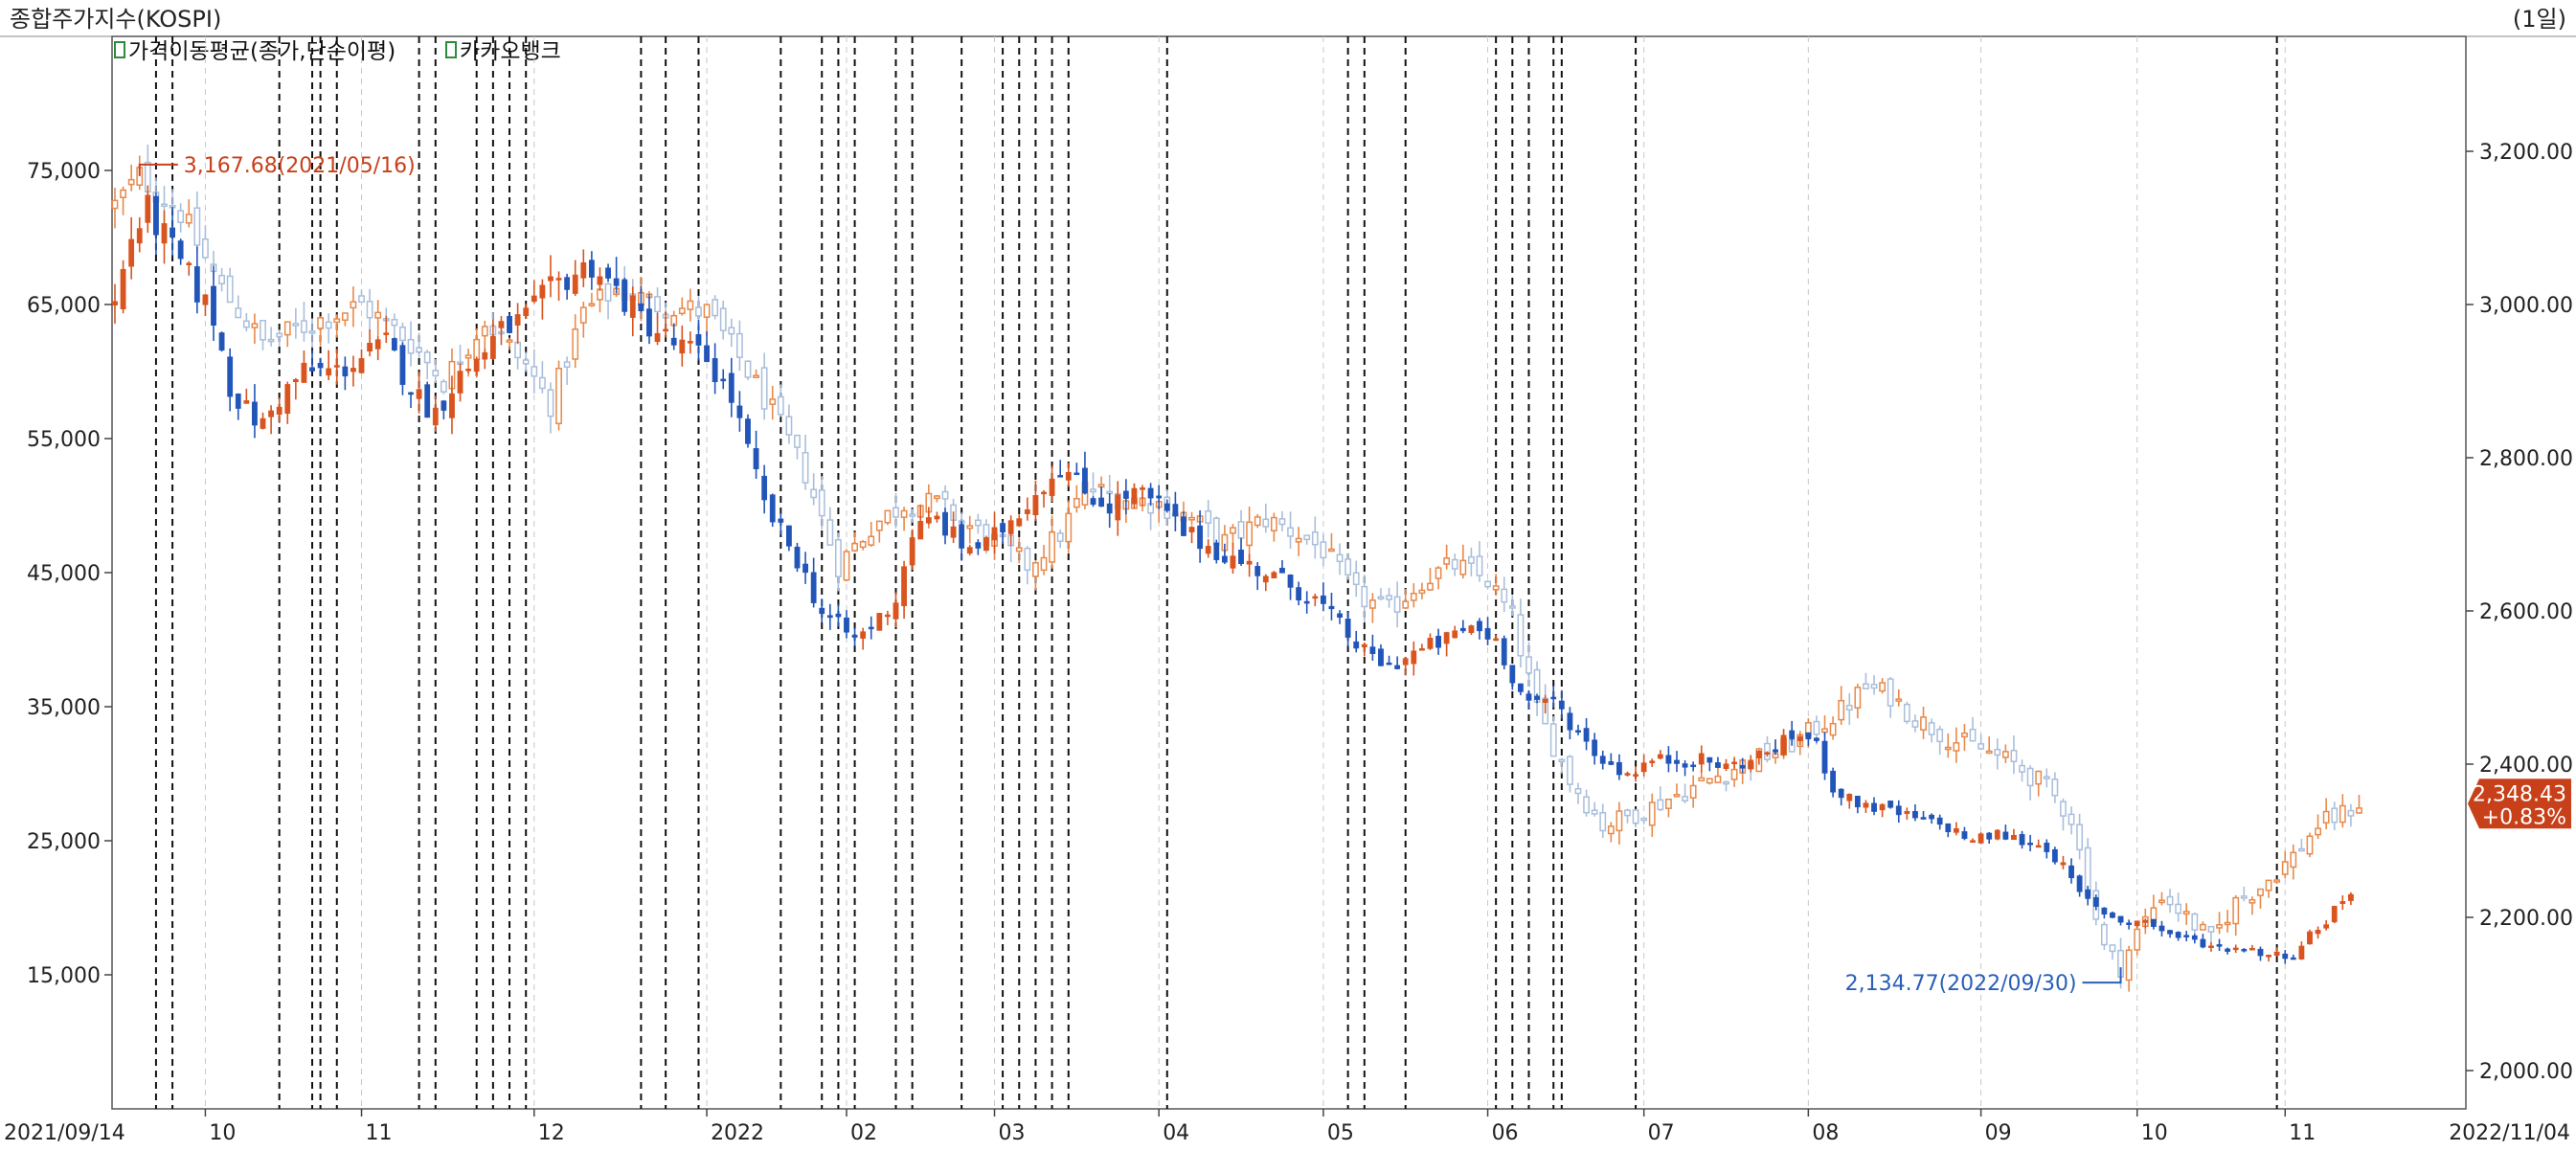 This screenshot has width=2576, height=1151. I want to click on high-annotation: 3,167.68(2021/05/16), so click(277, 166).